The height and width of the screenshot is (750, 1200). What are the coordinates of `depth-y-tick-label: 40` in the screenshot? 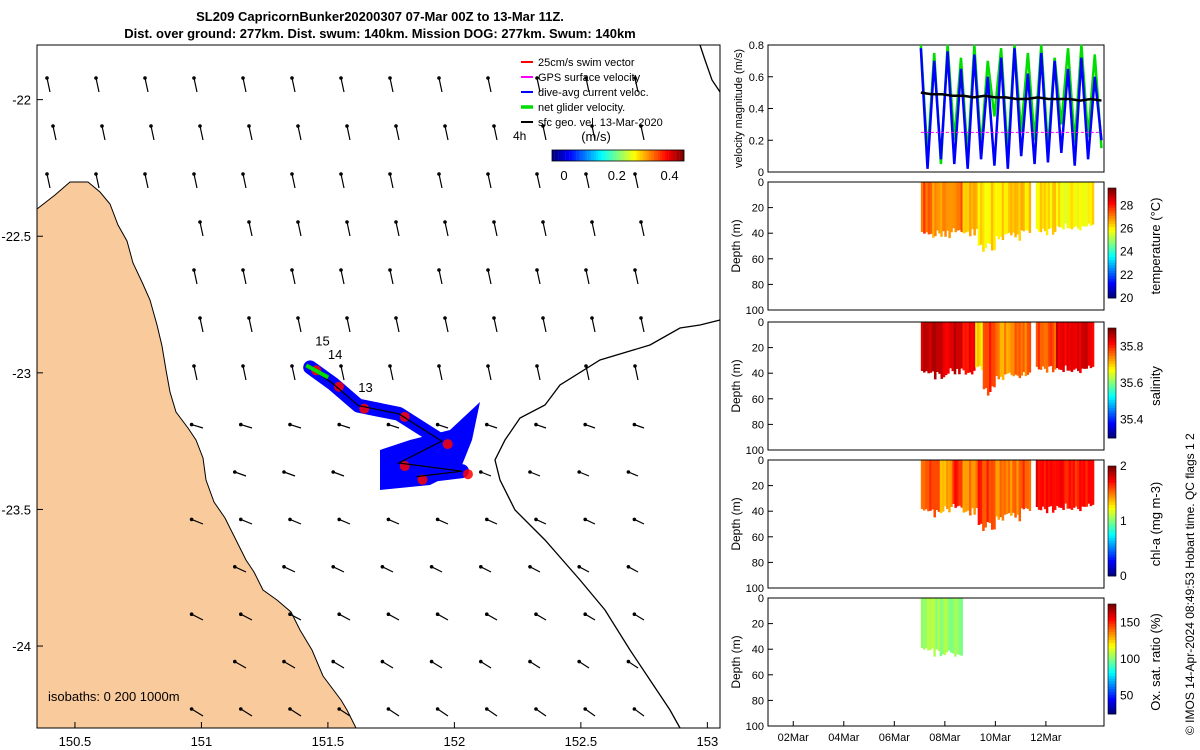 It's located at (758, 512).